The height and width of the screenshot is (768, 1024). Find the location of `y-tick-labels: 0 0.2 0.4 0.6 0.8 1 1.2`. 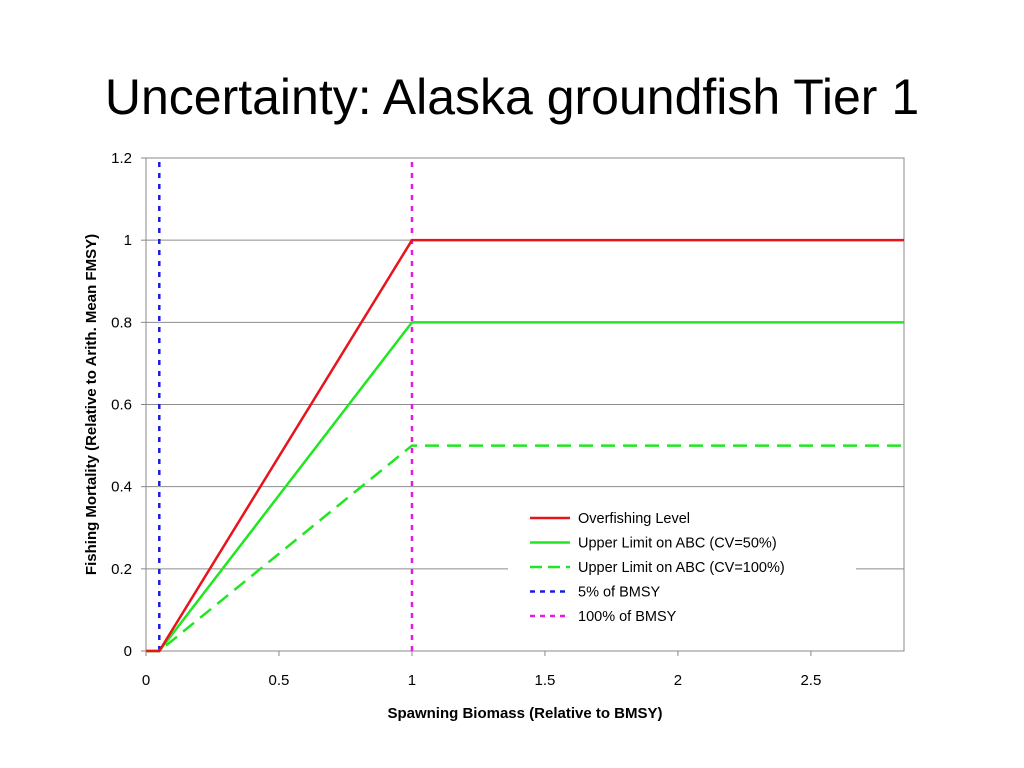

y-tick-labels: 0 0.2 0.4 0.6 0.8 1 1.2 is located at coordinates (128, 405).